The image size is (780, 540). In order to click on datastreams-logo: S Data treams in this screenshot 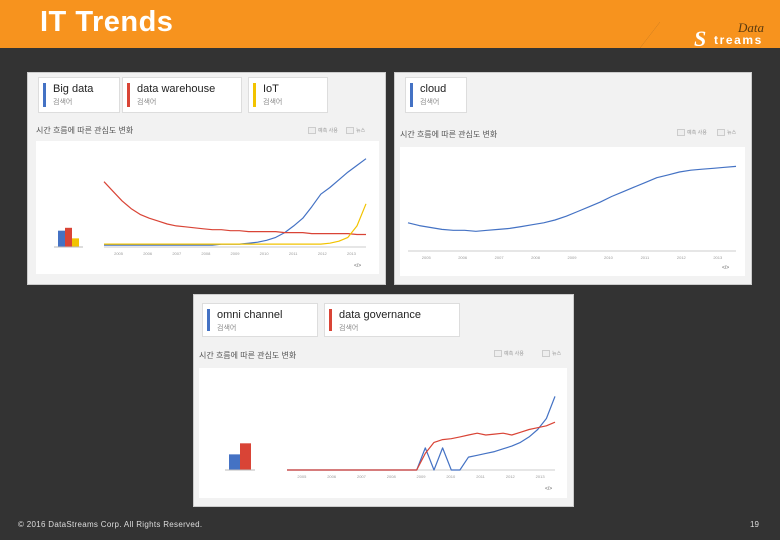, I will do `click(734, 35)`.